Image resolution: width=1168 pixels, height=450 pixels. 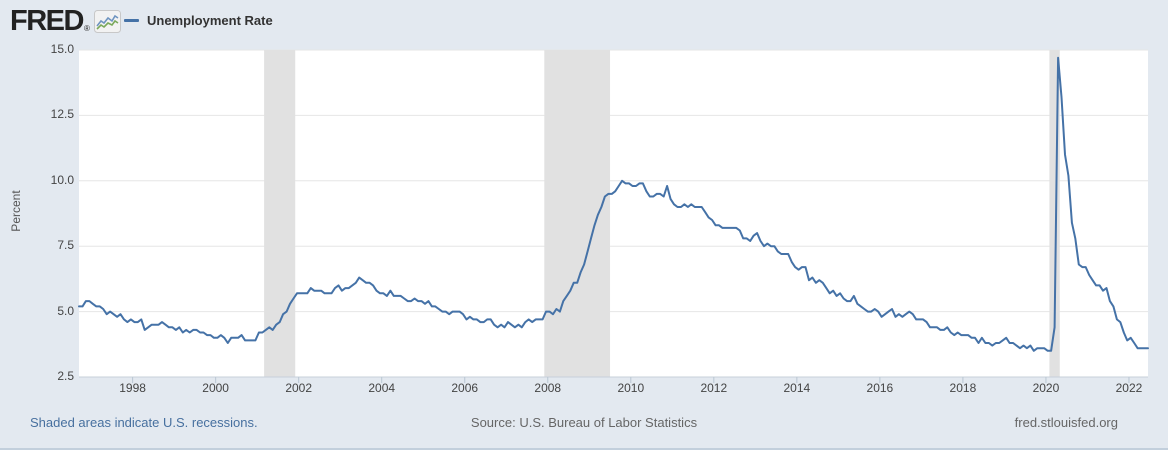 I want to click on x-tick-label: 2002, so click(x=299, y=388).